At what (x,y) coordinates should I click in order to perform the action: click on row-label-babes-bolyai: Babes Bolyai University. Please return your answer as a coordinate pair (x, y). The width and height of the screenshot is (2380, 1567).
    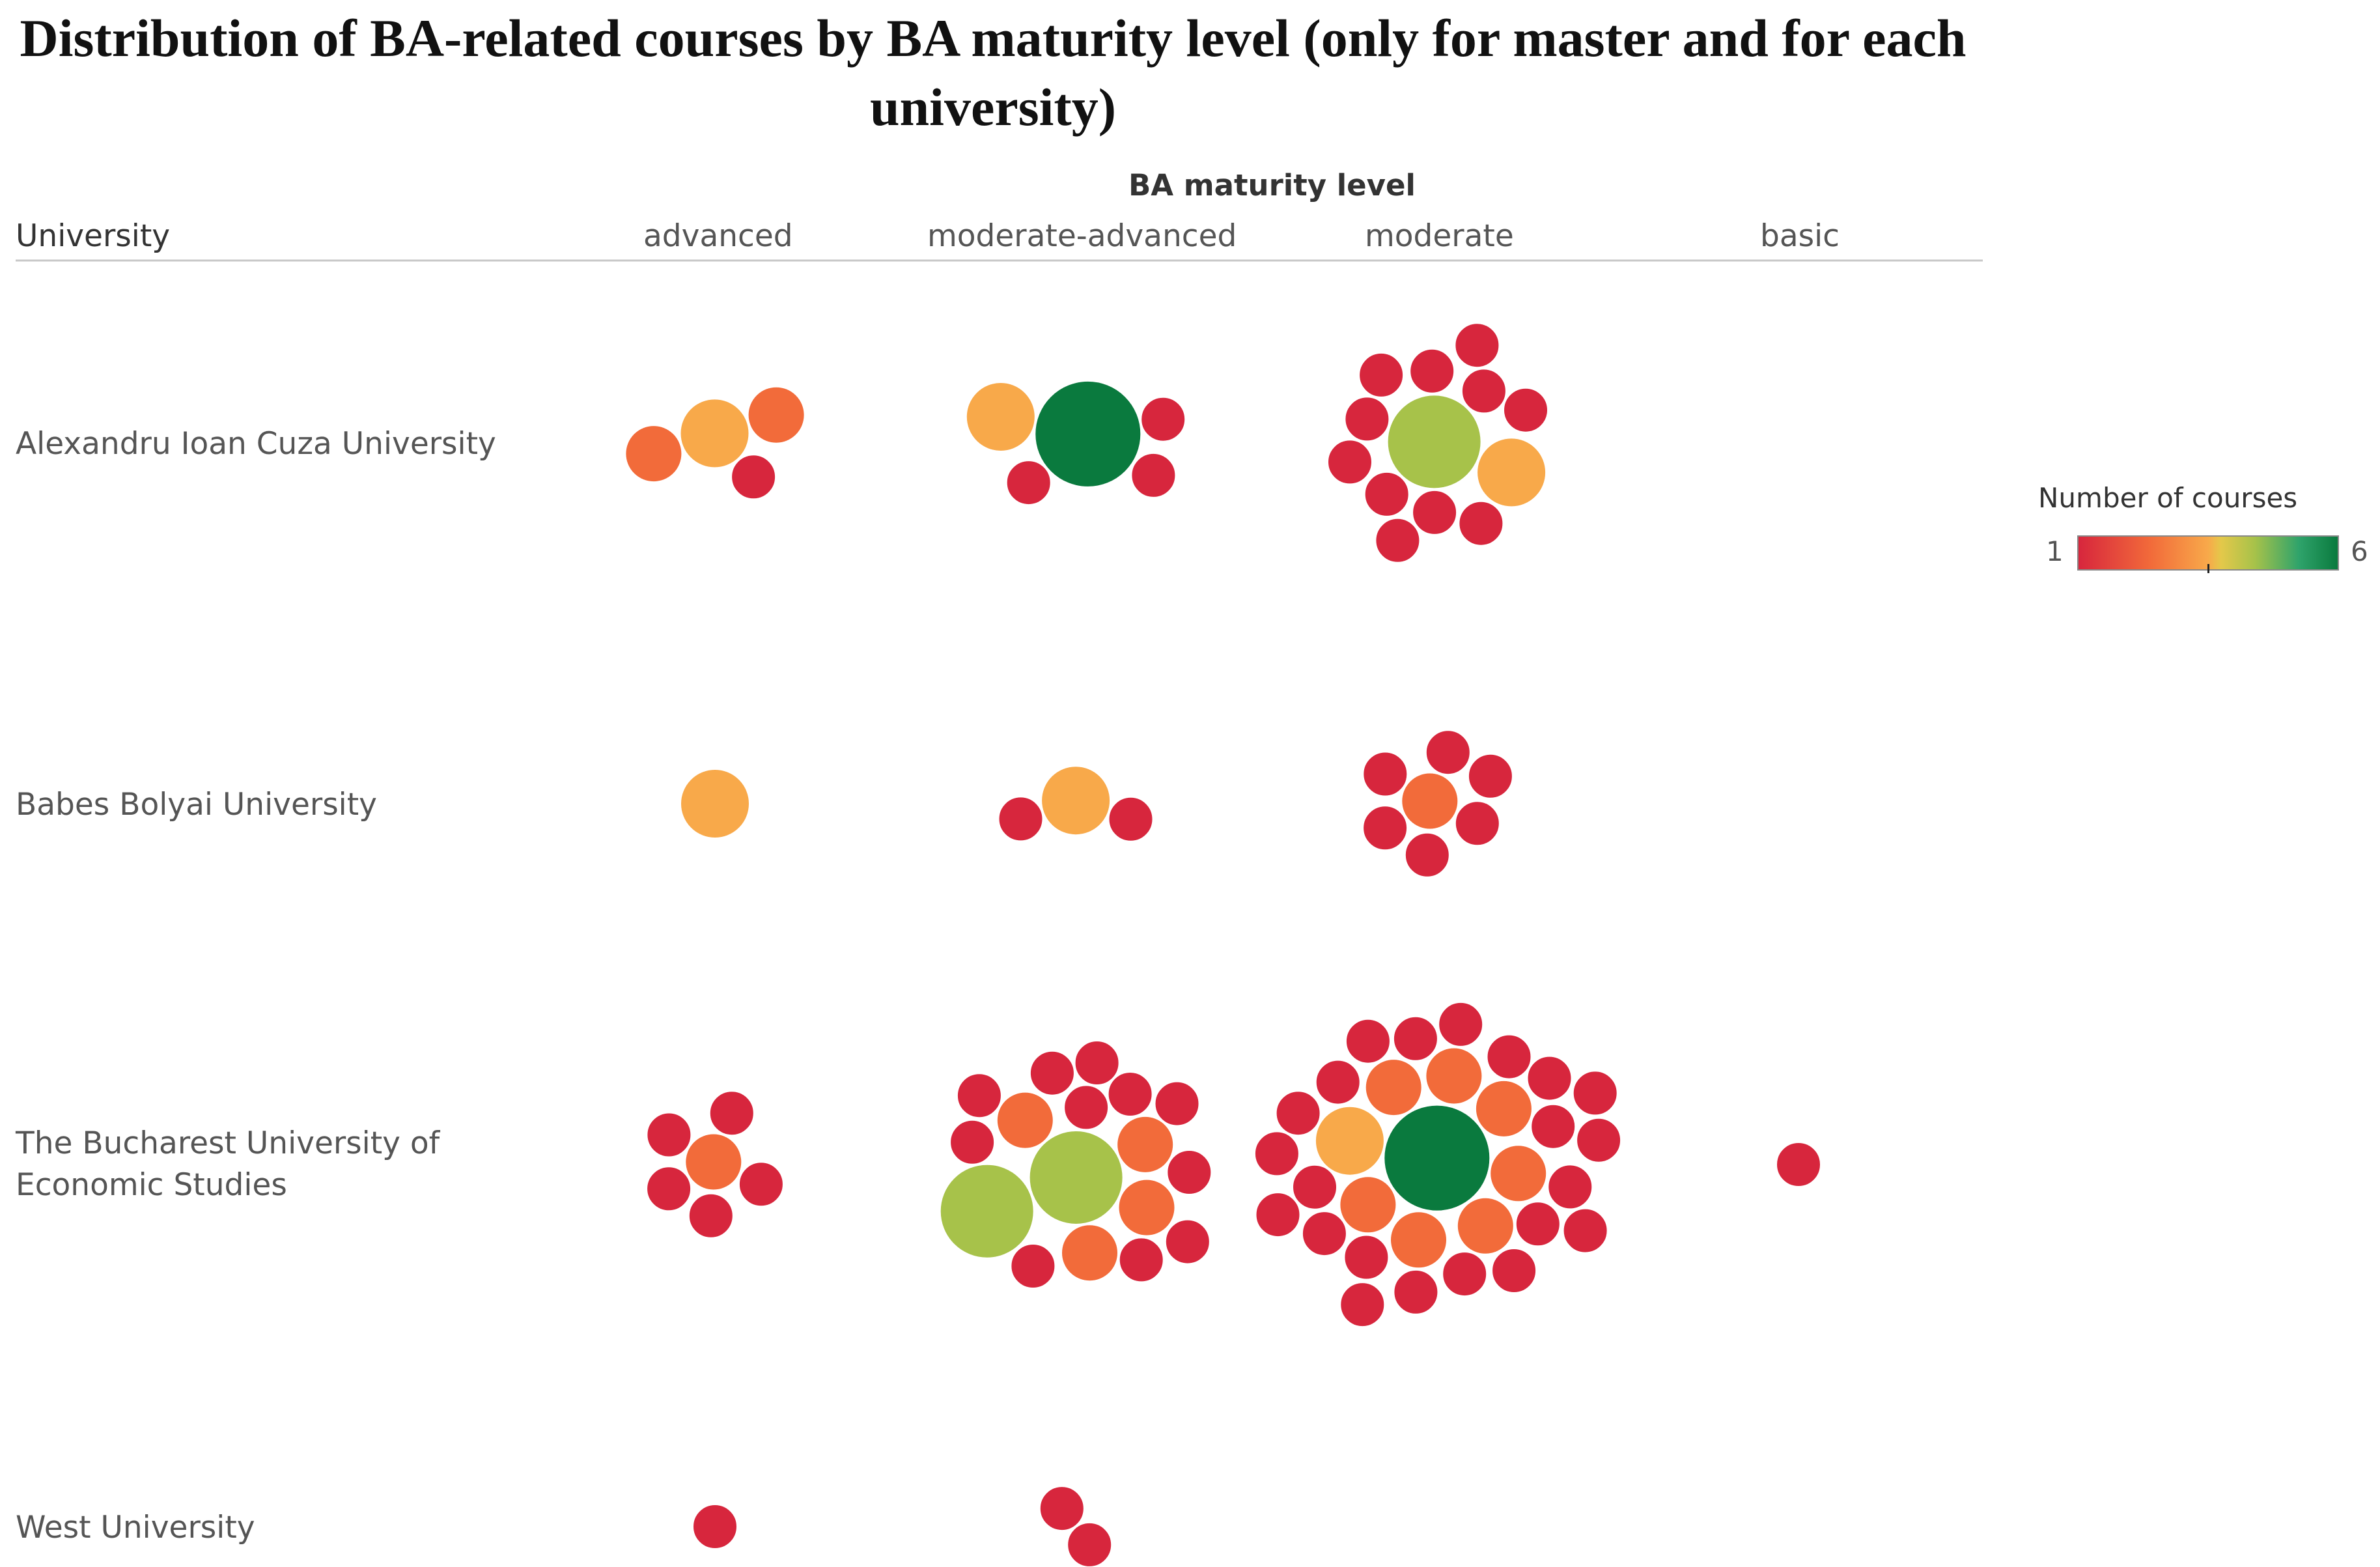
    Looking at the image, I should click on (197, 805).